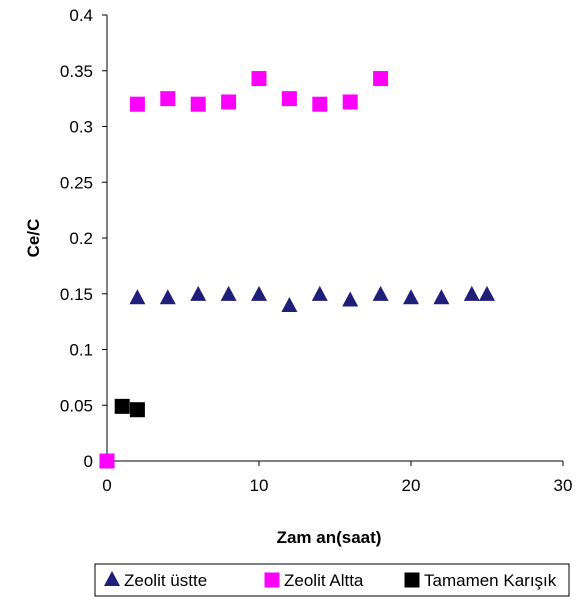 The height and width of the screenshot is (604, 582). I want to click on y-tick-label: 0.1, so click(81, 350).